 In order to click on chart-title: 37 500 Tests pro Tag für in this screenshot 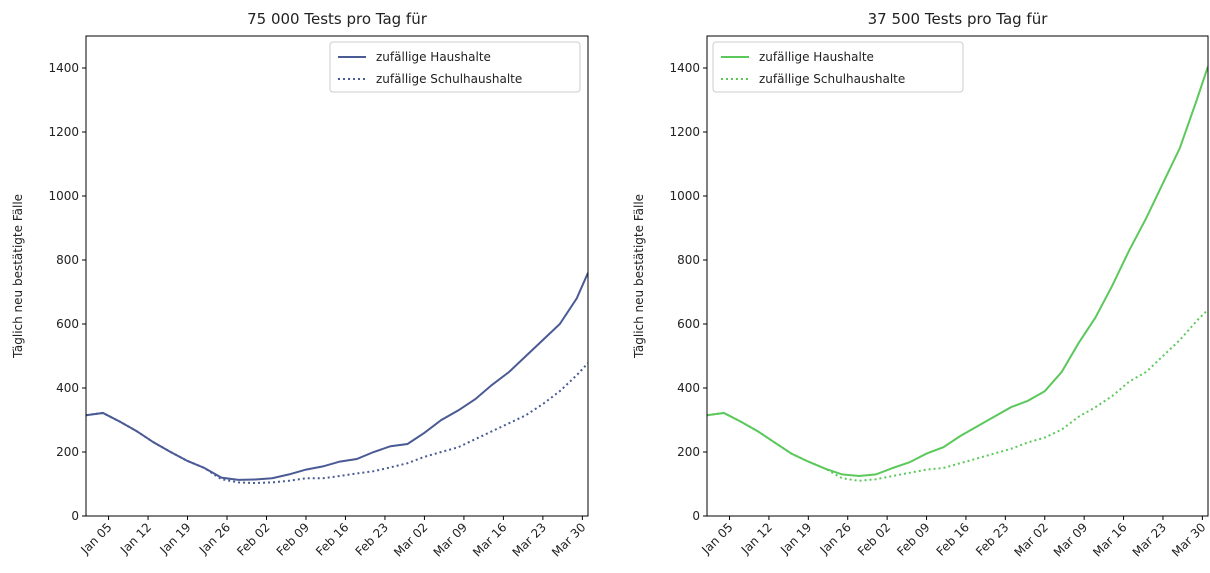, I will do `click(958, 19)`.